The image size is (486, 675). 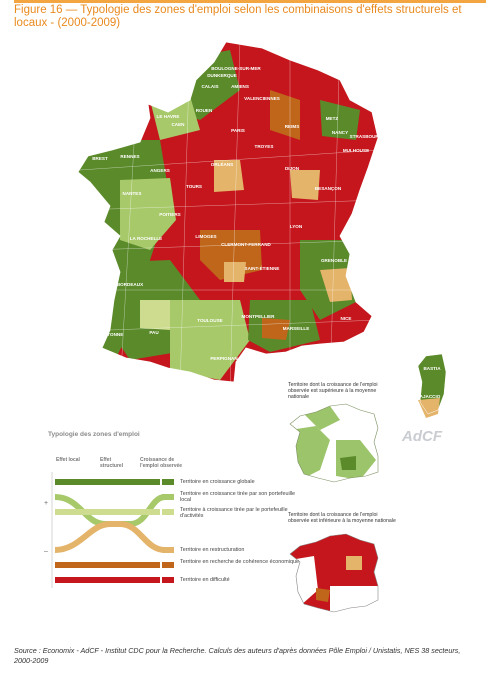 I want to click on map-label: MONTPELLIER, so click(x=259, y=316).